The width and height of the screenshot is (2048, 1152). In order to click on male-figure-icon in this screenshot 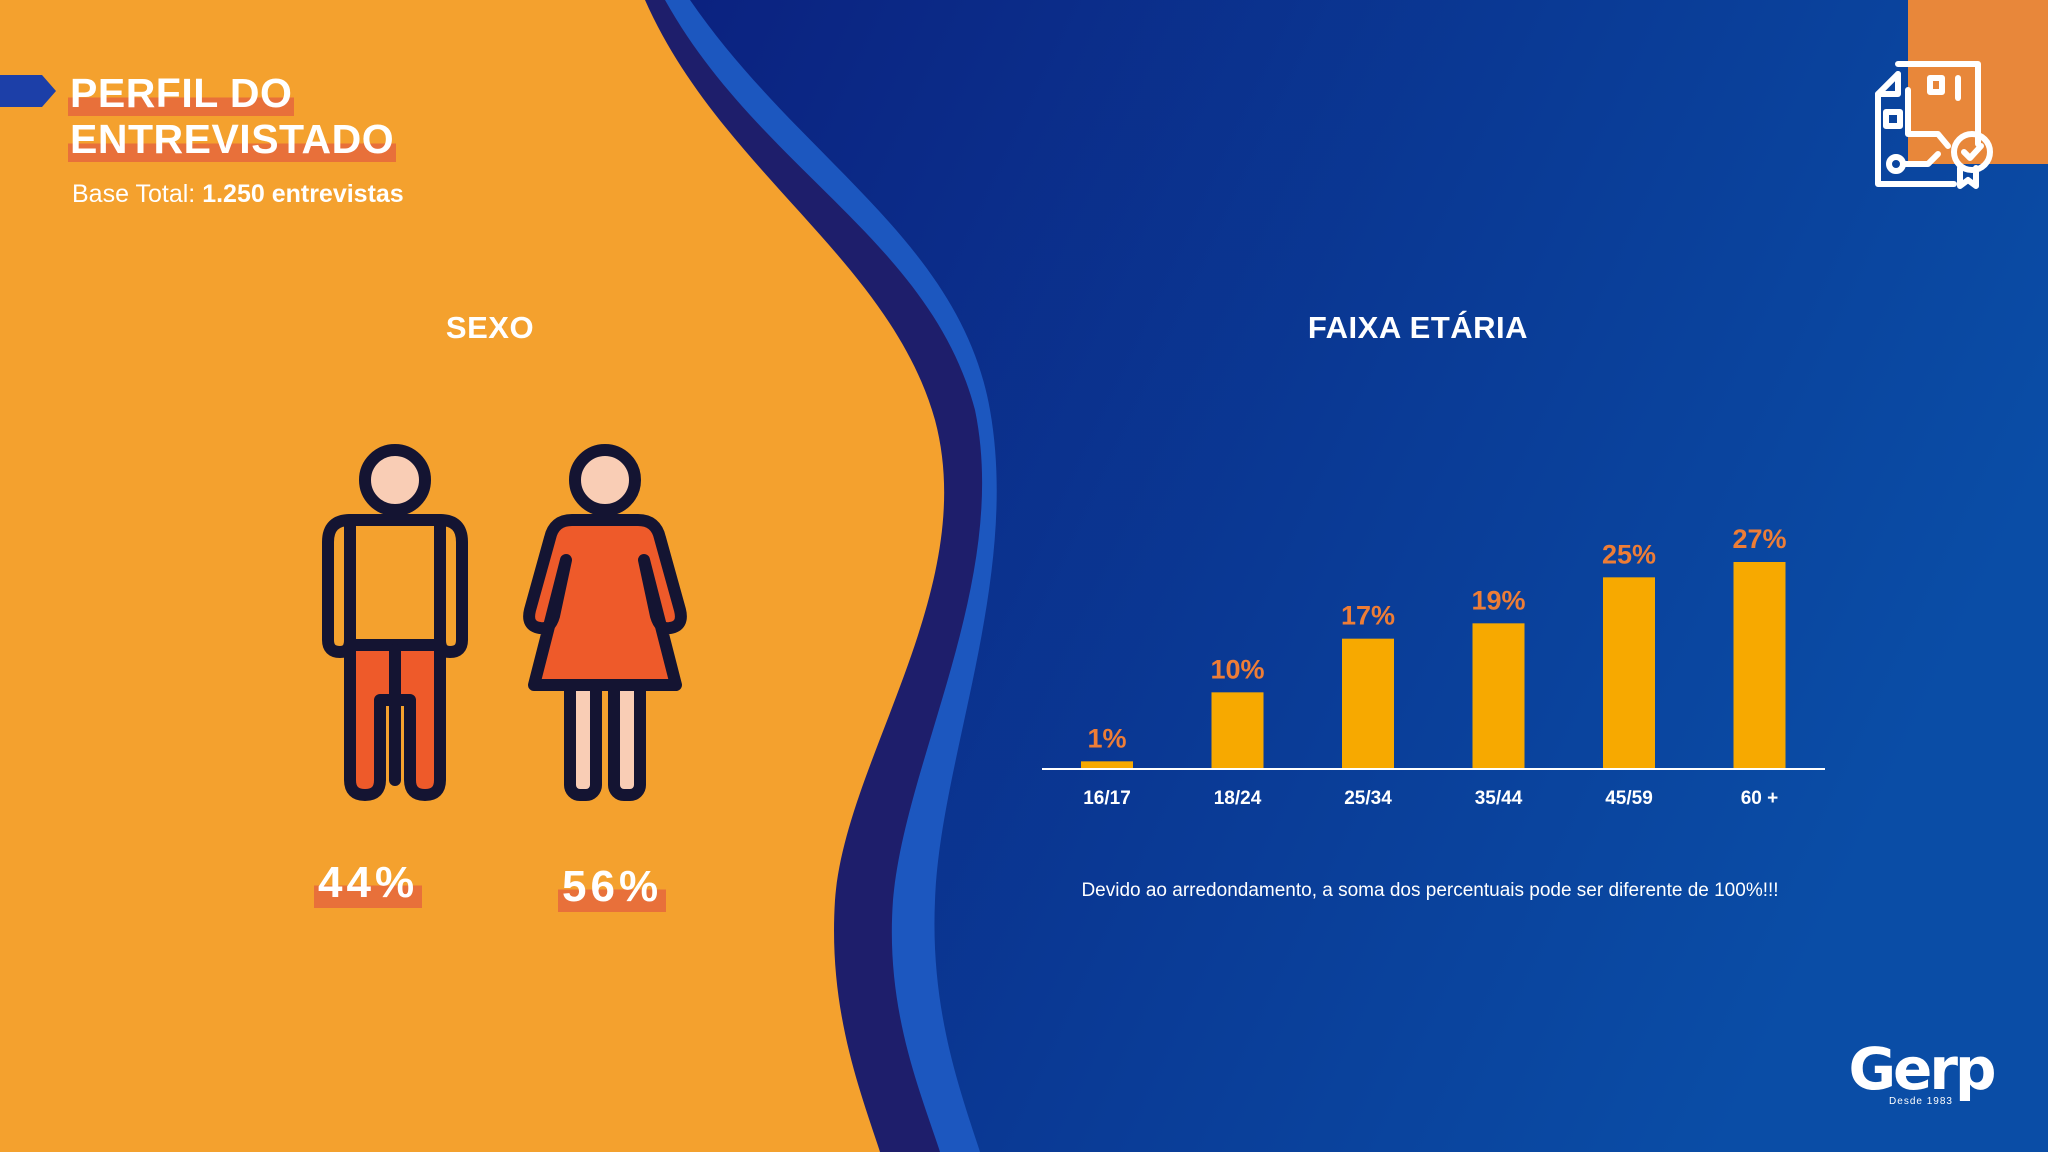, I will do `click(395, 622)`.